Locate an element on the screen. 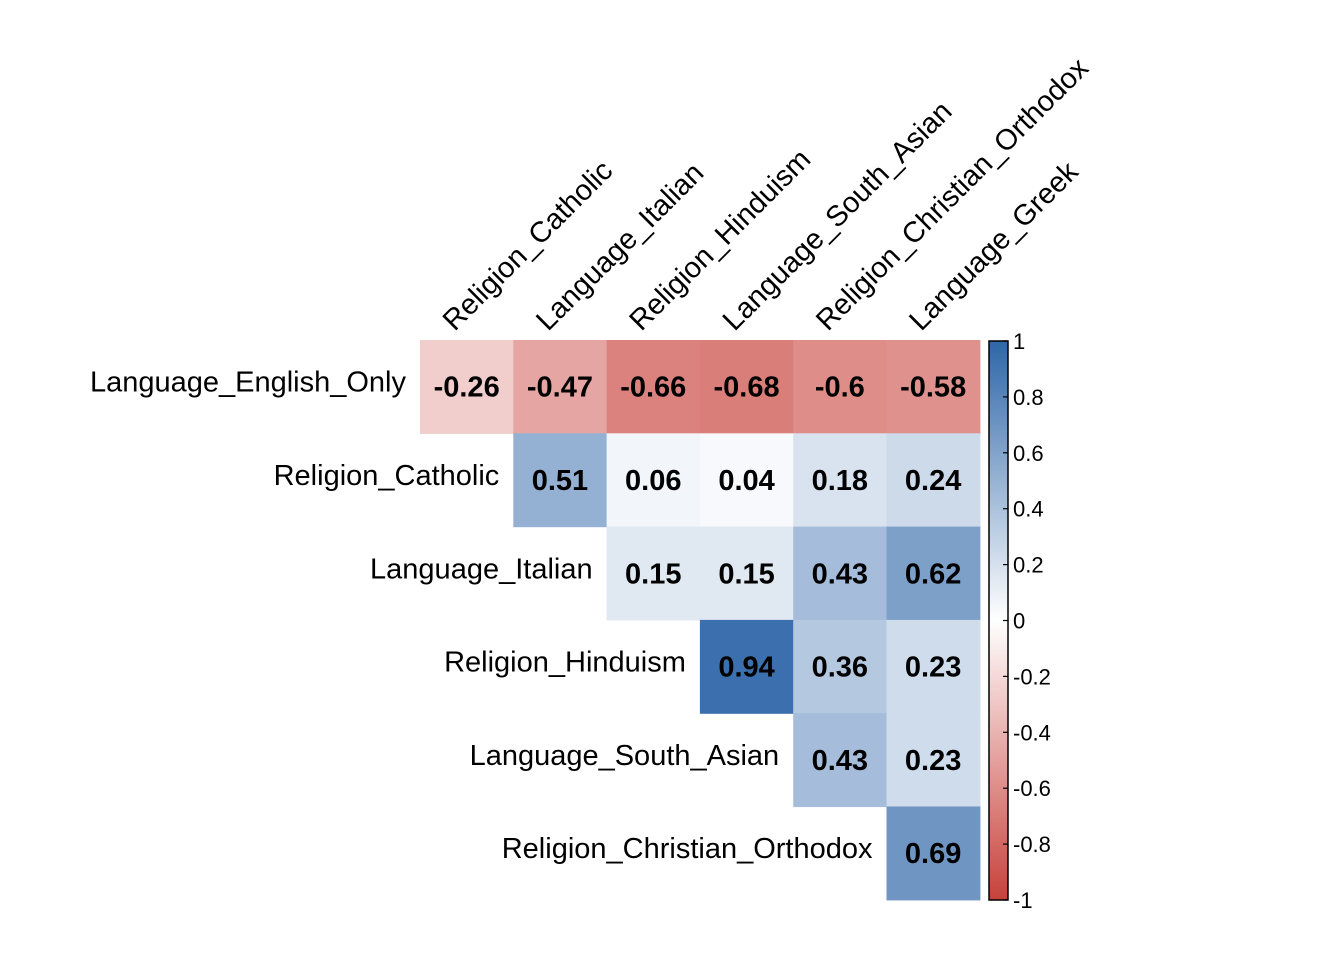 This screenshot has width=1344, height=960. cell-value-label: 0.04 is located at coordinates (746, 481).